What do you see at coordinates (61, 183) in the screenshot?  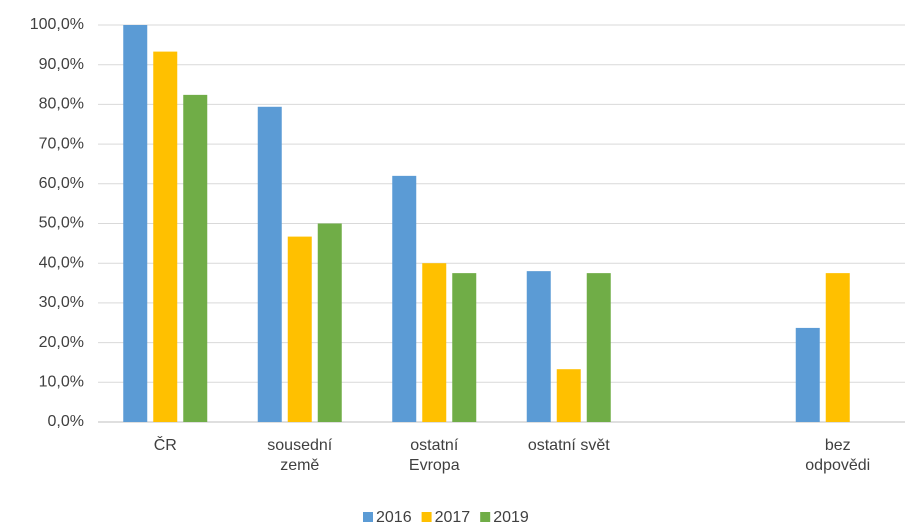 I see `y-tick-label: 60,0%` at bounding box center [61, 183].